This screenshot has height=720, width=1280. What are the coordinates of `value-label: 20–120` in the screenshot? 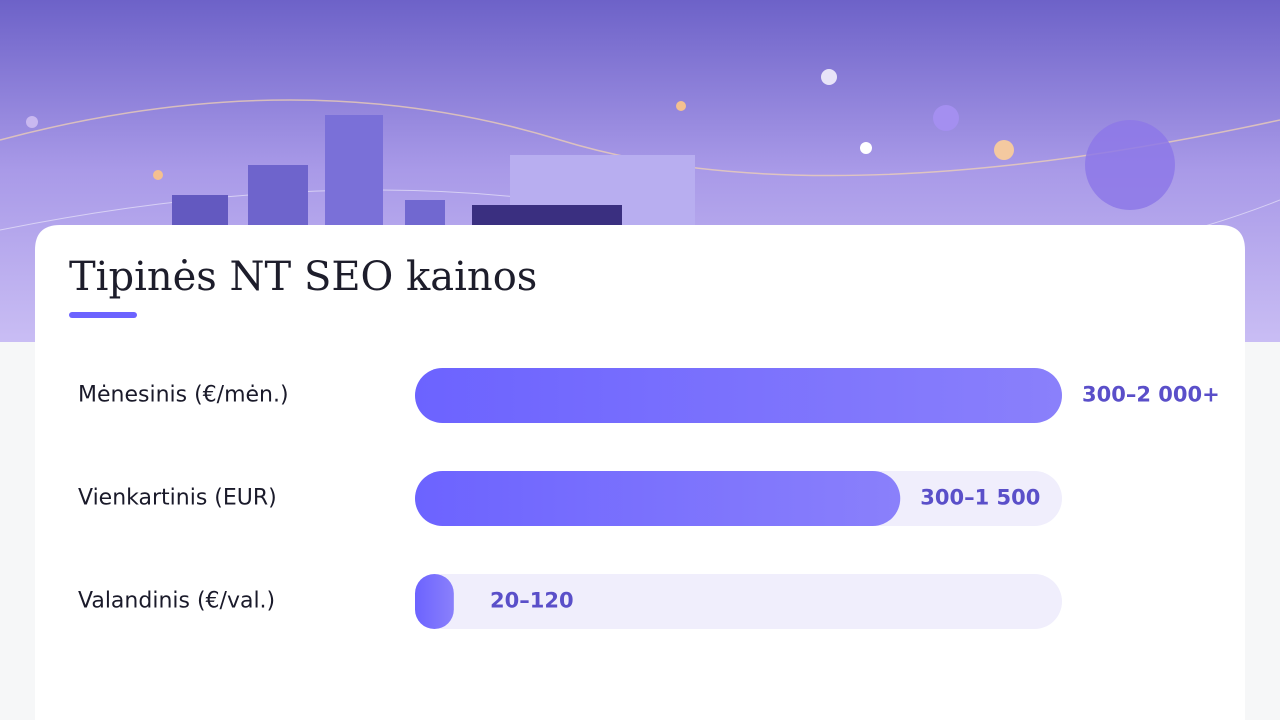 It's located at (532, 601).